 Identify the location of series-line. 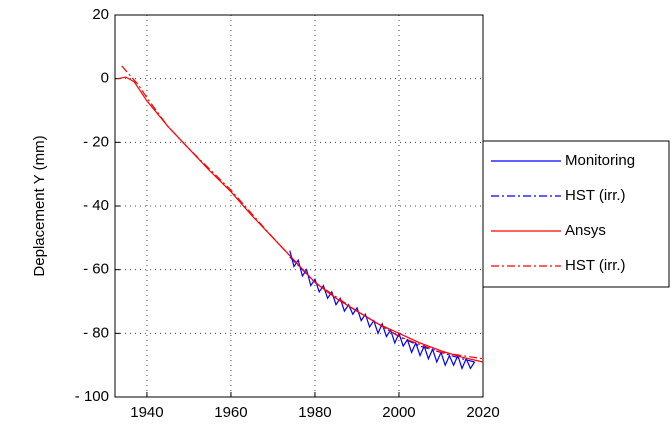
(382, 309).